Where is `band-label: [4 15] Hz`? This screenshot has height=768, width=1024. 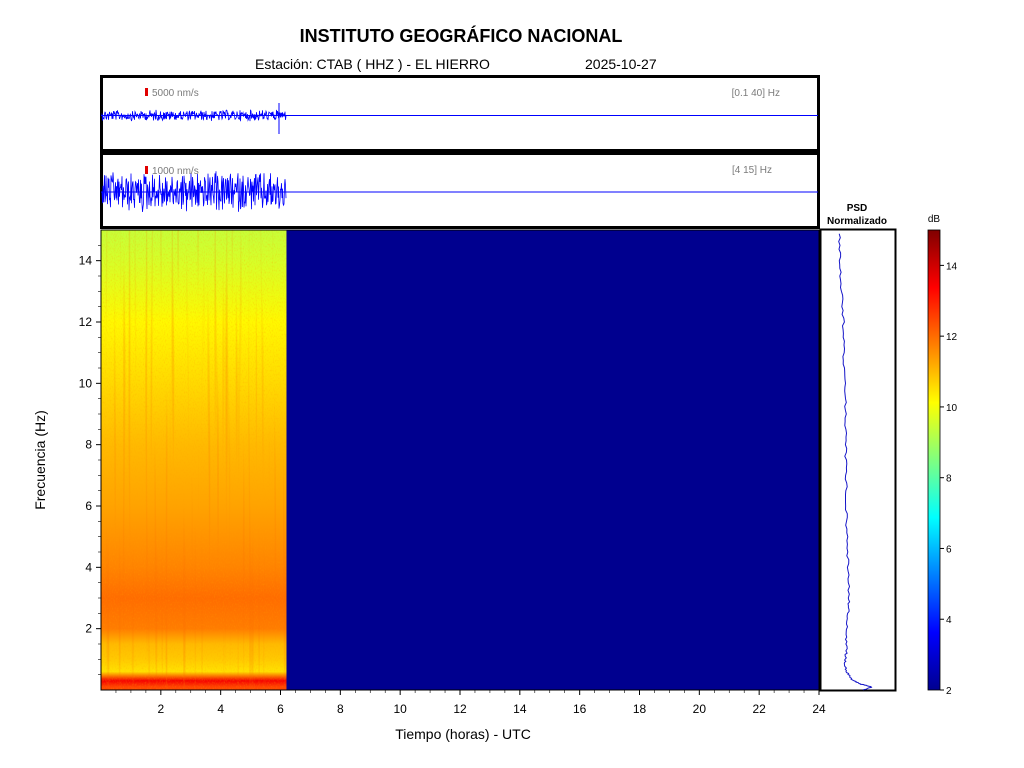
band-label: [4 15] Hz is located at coordinates (752, 170).